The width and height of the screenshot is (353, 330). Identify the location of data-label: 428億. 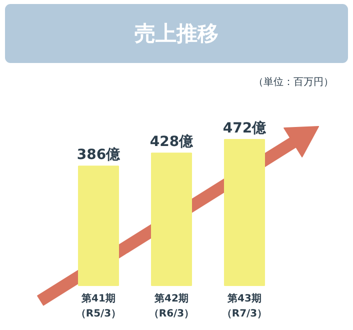
(172, 141).